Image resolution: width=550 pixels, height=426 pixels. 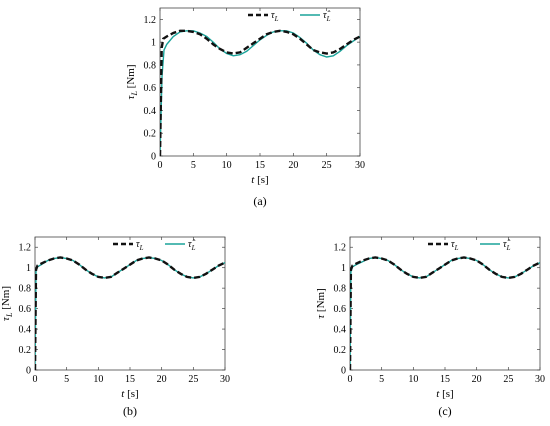 I want to click on plot-area-c, so click(x=445, y=303).